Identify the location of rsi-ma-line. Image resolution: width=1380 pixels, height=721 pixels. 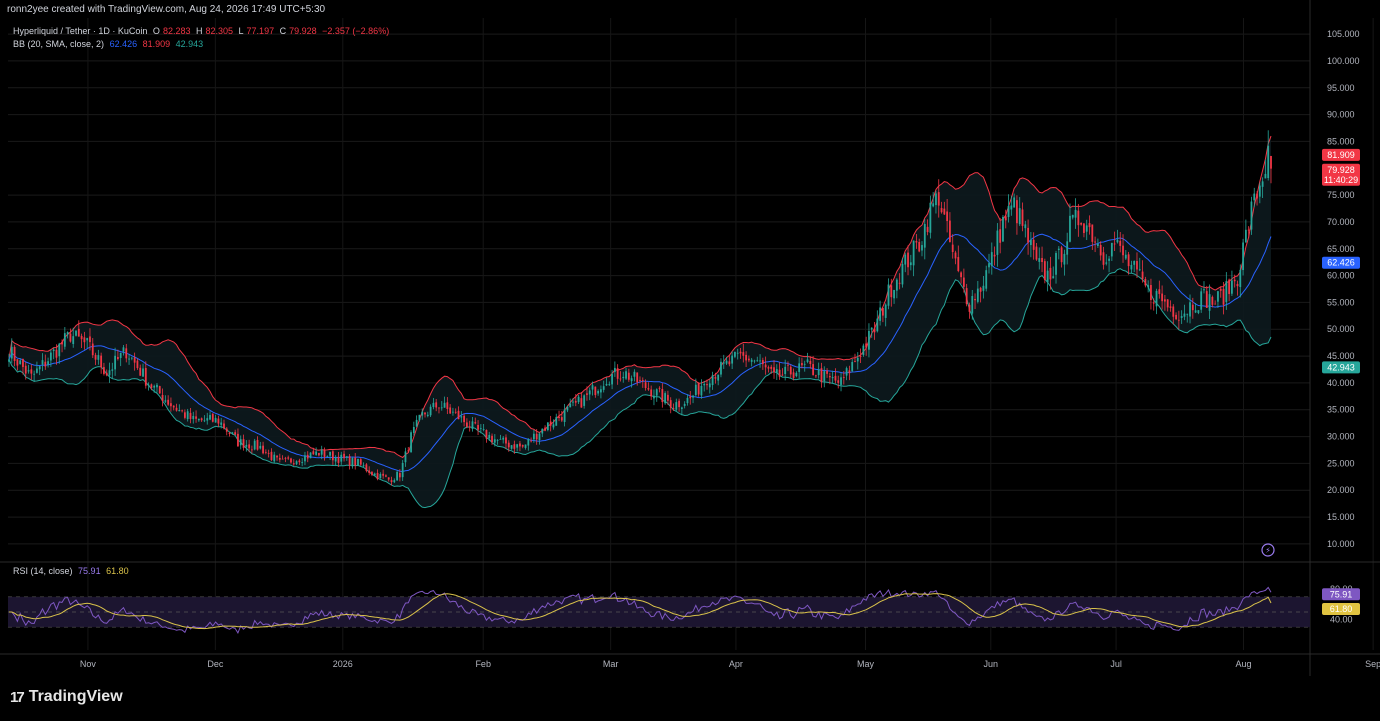
(640, 611).